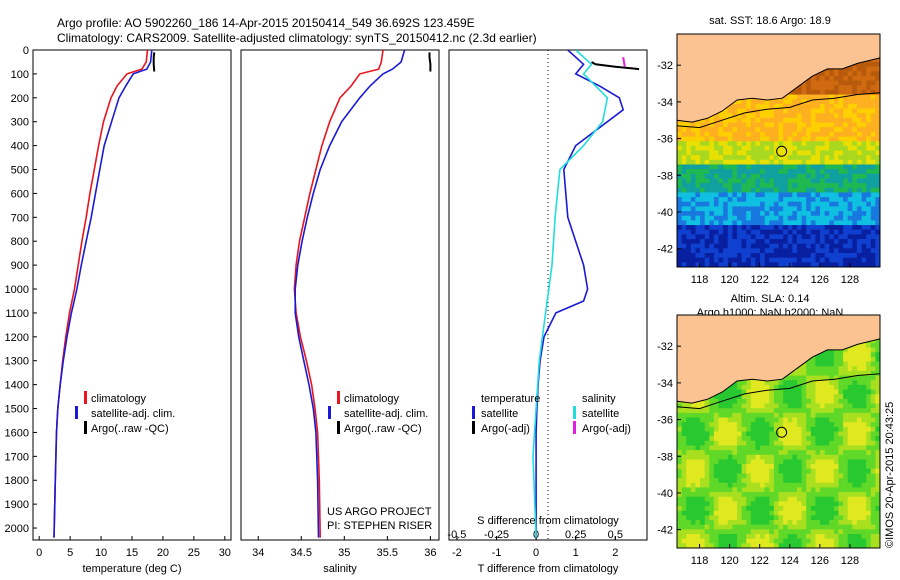 The height and width of the screenshot is (580, 900). What do you see at coordinates (20, 171) in the screenshot?
I see `depth-tick-label: 500` at bounding box center [20, 171].